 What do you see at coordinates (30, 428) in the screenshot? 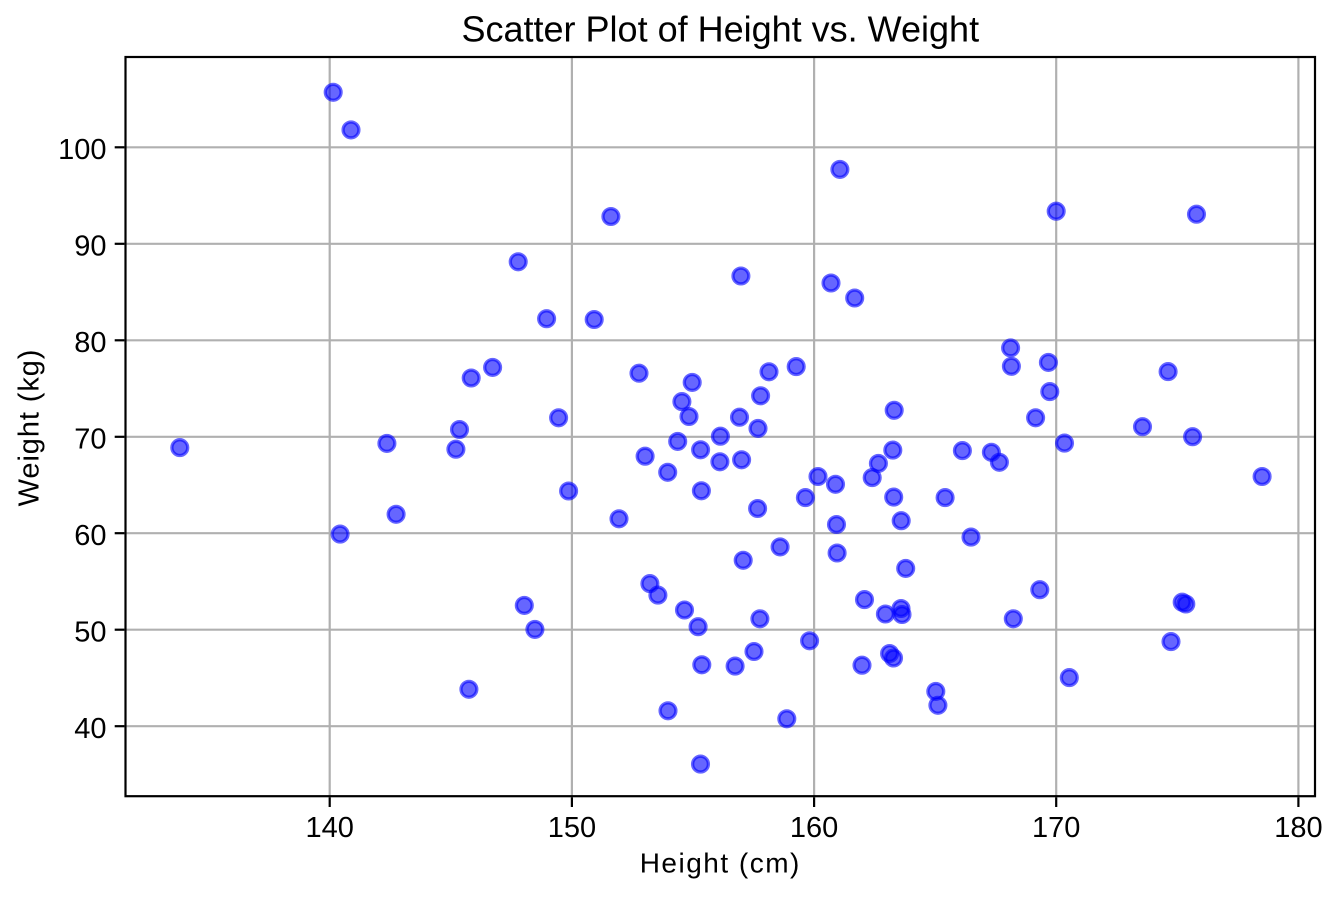
I see `svg-text: Weight (kg)` at bounding box center [30, 428].